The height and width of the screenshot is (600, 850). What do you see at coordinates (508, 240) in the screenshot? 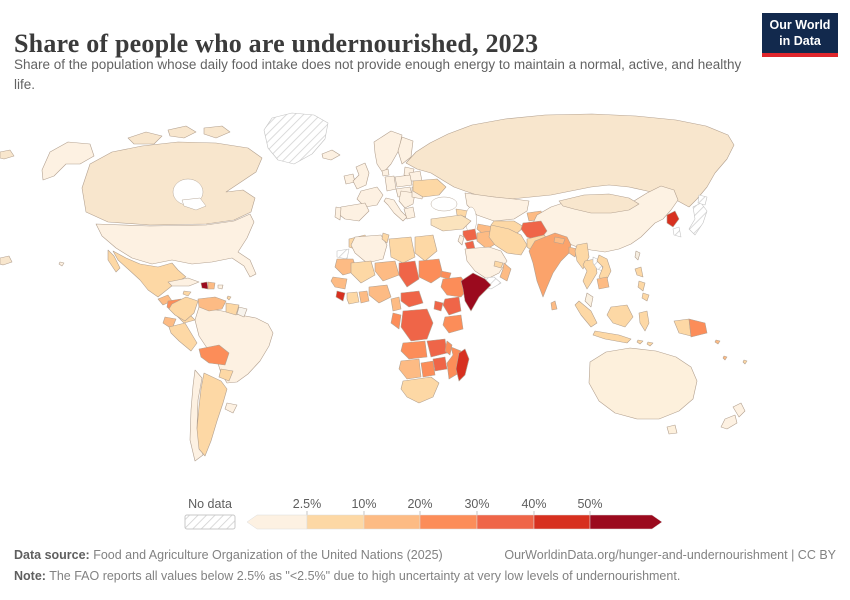
I see `country-iran` at bounding box center [508, 240].